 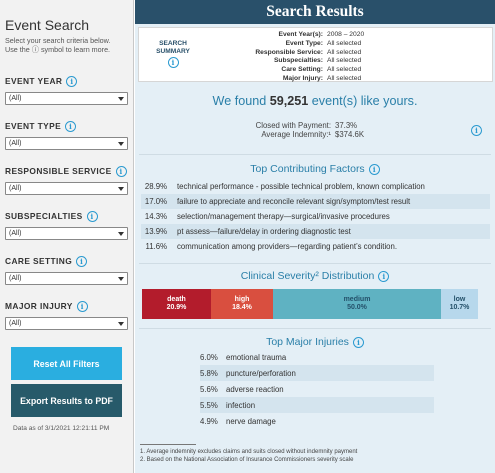 I want to click on footnote-rule, so click(x=168, y=444).